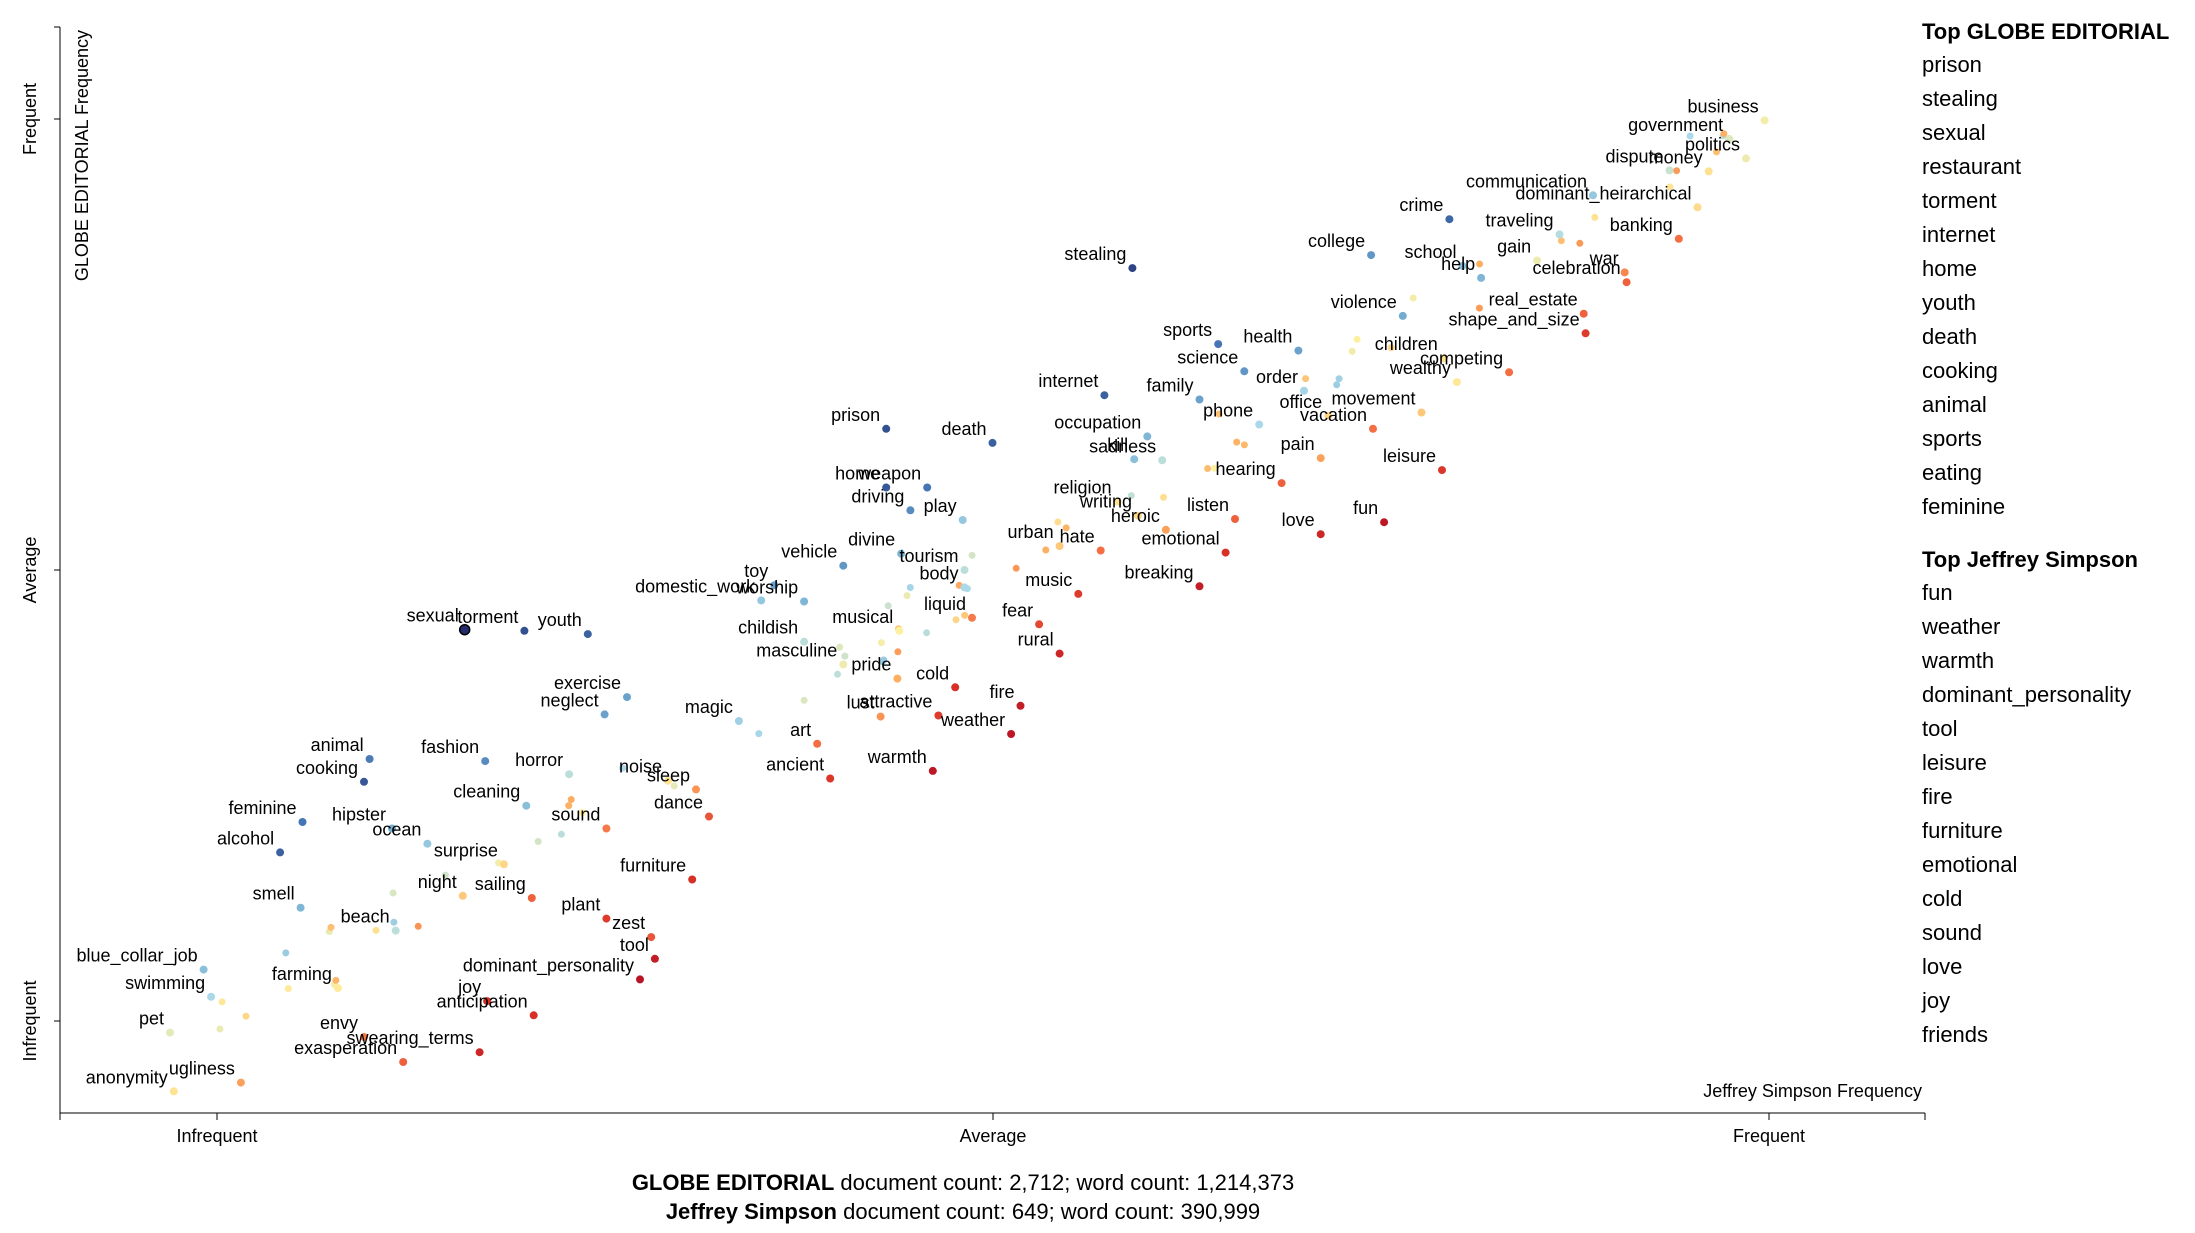 Image resolution: width=2195 pixels, height=1233 pixels. I want to click on term-label-sexual: sexual, so click(433, 616).